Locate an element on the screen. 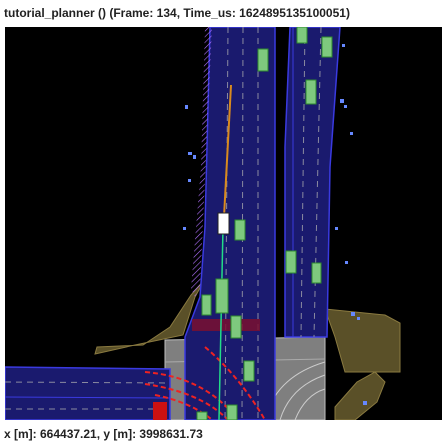 Image resolution: width=447 pixels, height=447 pixels. ego-vehicle is located at coordinates (223, 223).